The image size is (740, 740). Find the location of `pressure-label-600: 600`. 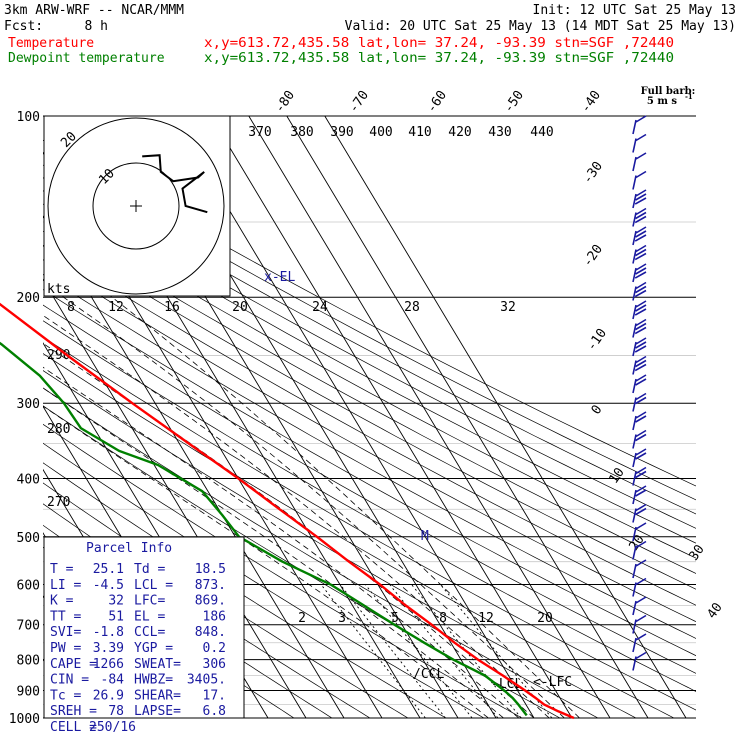

pressure-label-600: 600 is located at coordinates (28, 585).